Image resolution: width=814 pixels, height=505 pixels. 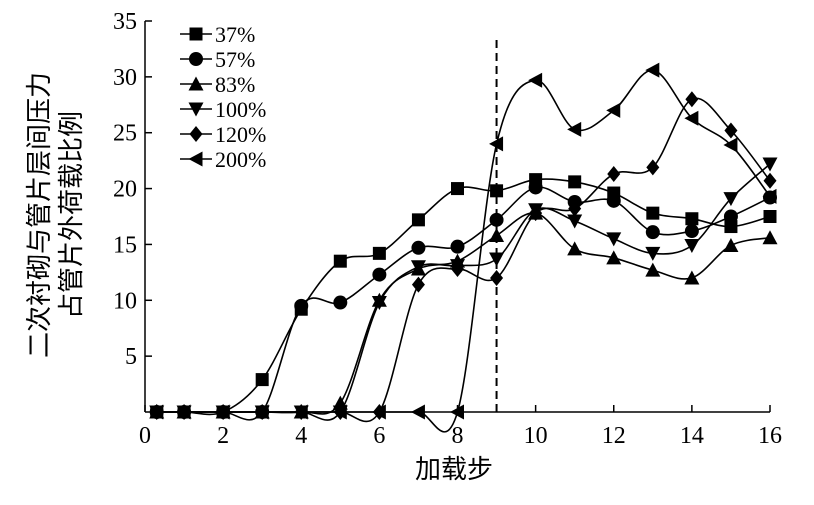 What do you see at coordinates (235, 59) in the screenshot?
I see `legend-label: 57%` at bounding box center [235, 59].